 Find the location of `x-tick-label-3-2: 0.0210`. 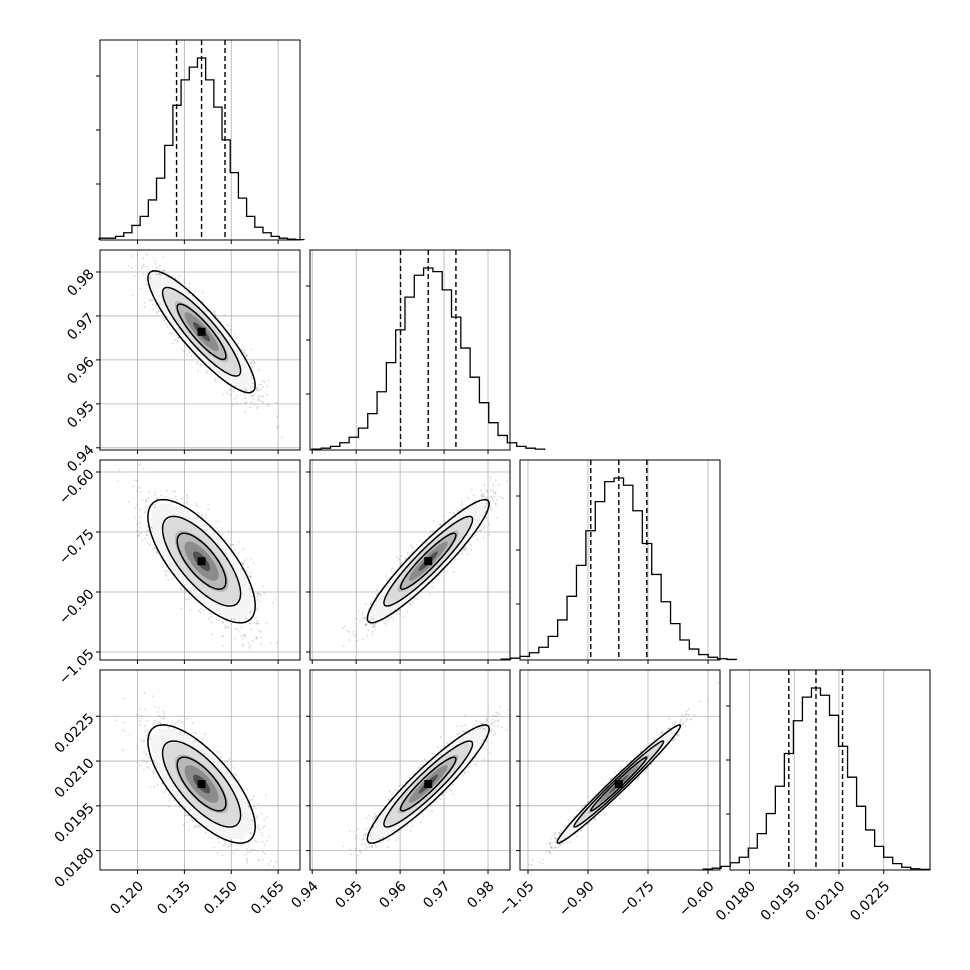

x-tick-label-3-2: 0.0210 is located at coordinates (826, 901).